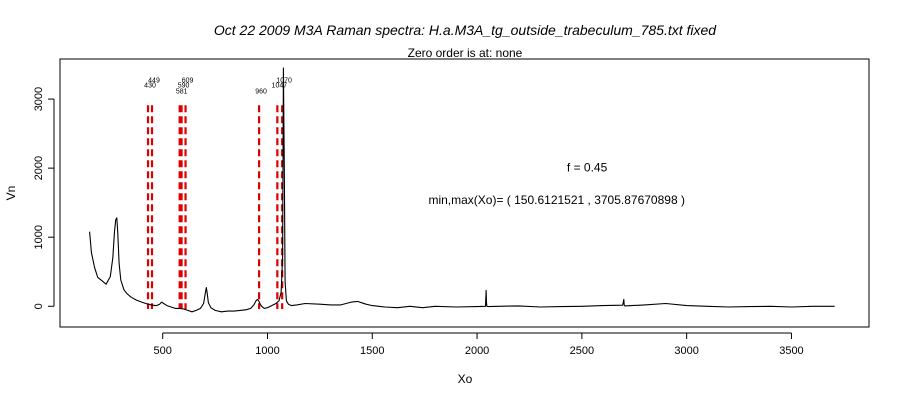 The width and height of the screenshot is (900, 400). I want to click on y-tick-label: 1000, so click(39, 237).